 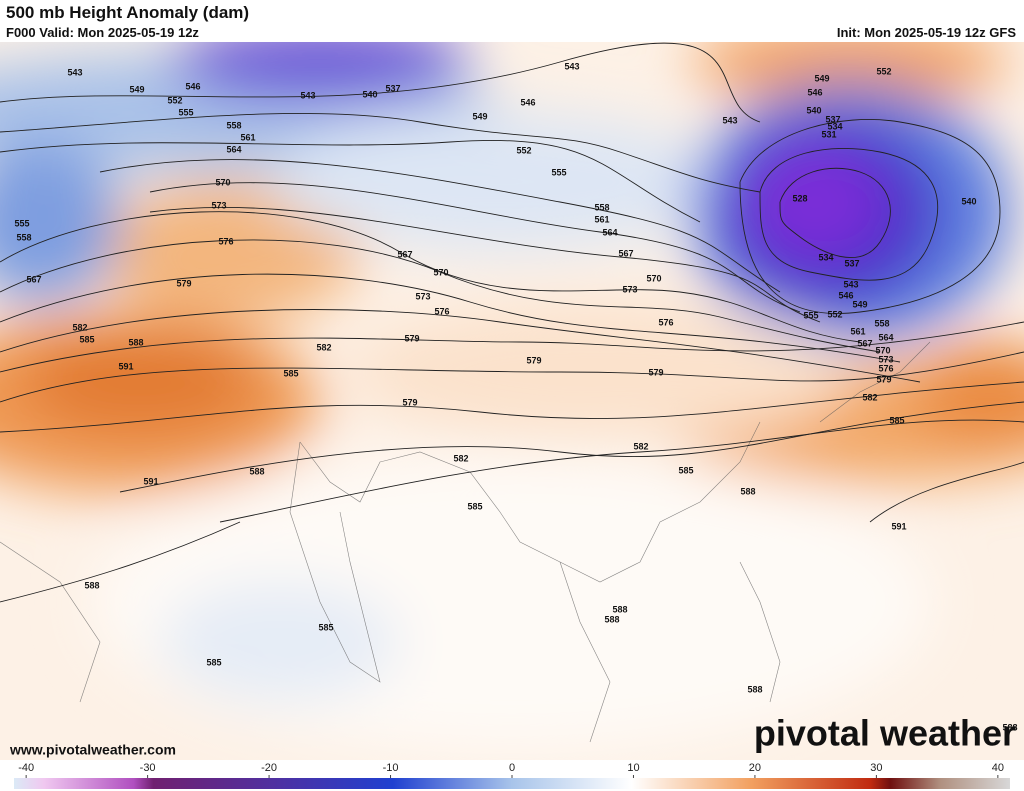 What do you see at coordinates (512, 775) in the screenshot?
I see `colorbar: -40 -30 -20 -10 0 10 20 30 40` at bounding box center [512, 775].